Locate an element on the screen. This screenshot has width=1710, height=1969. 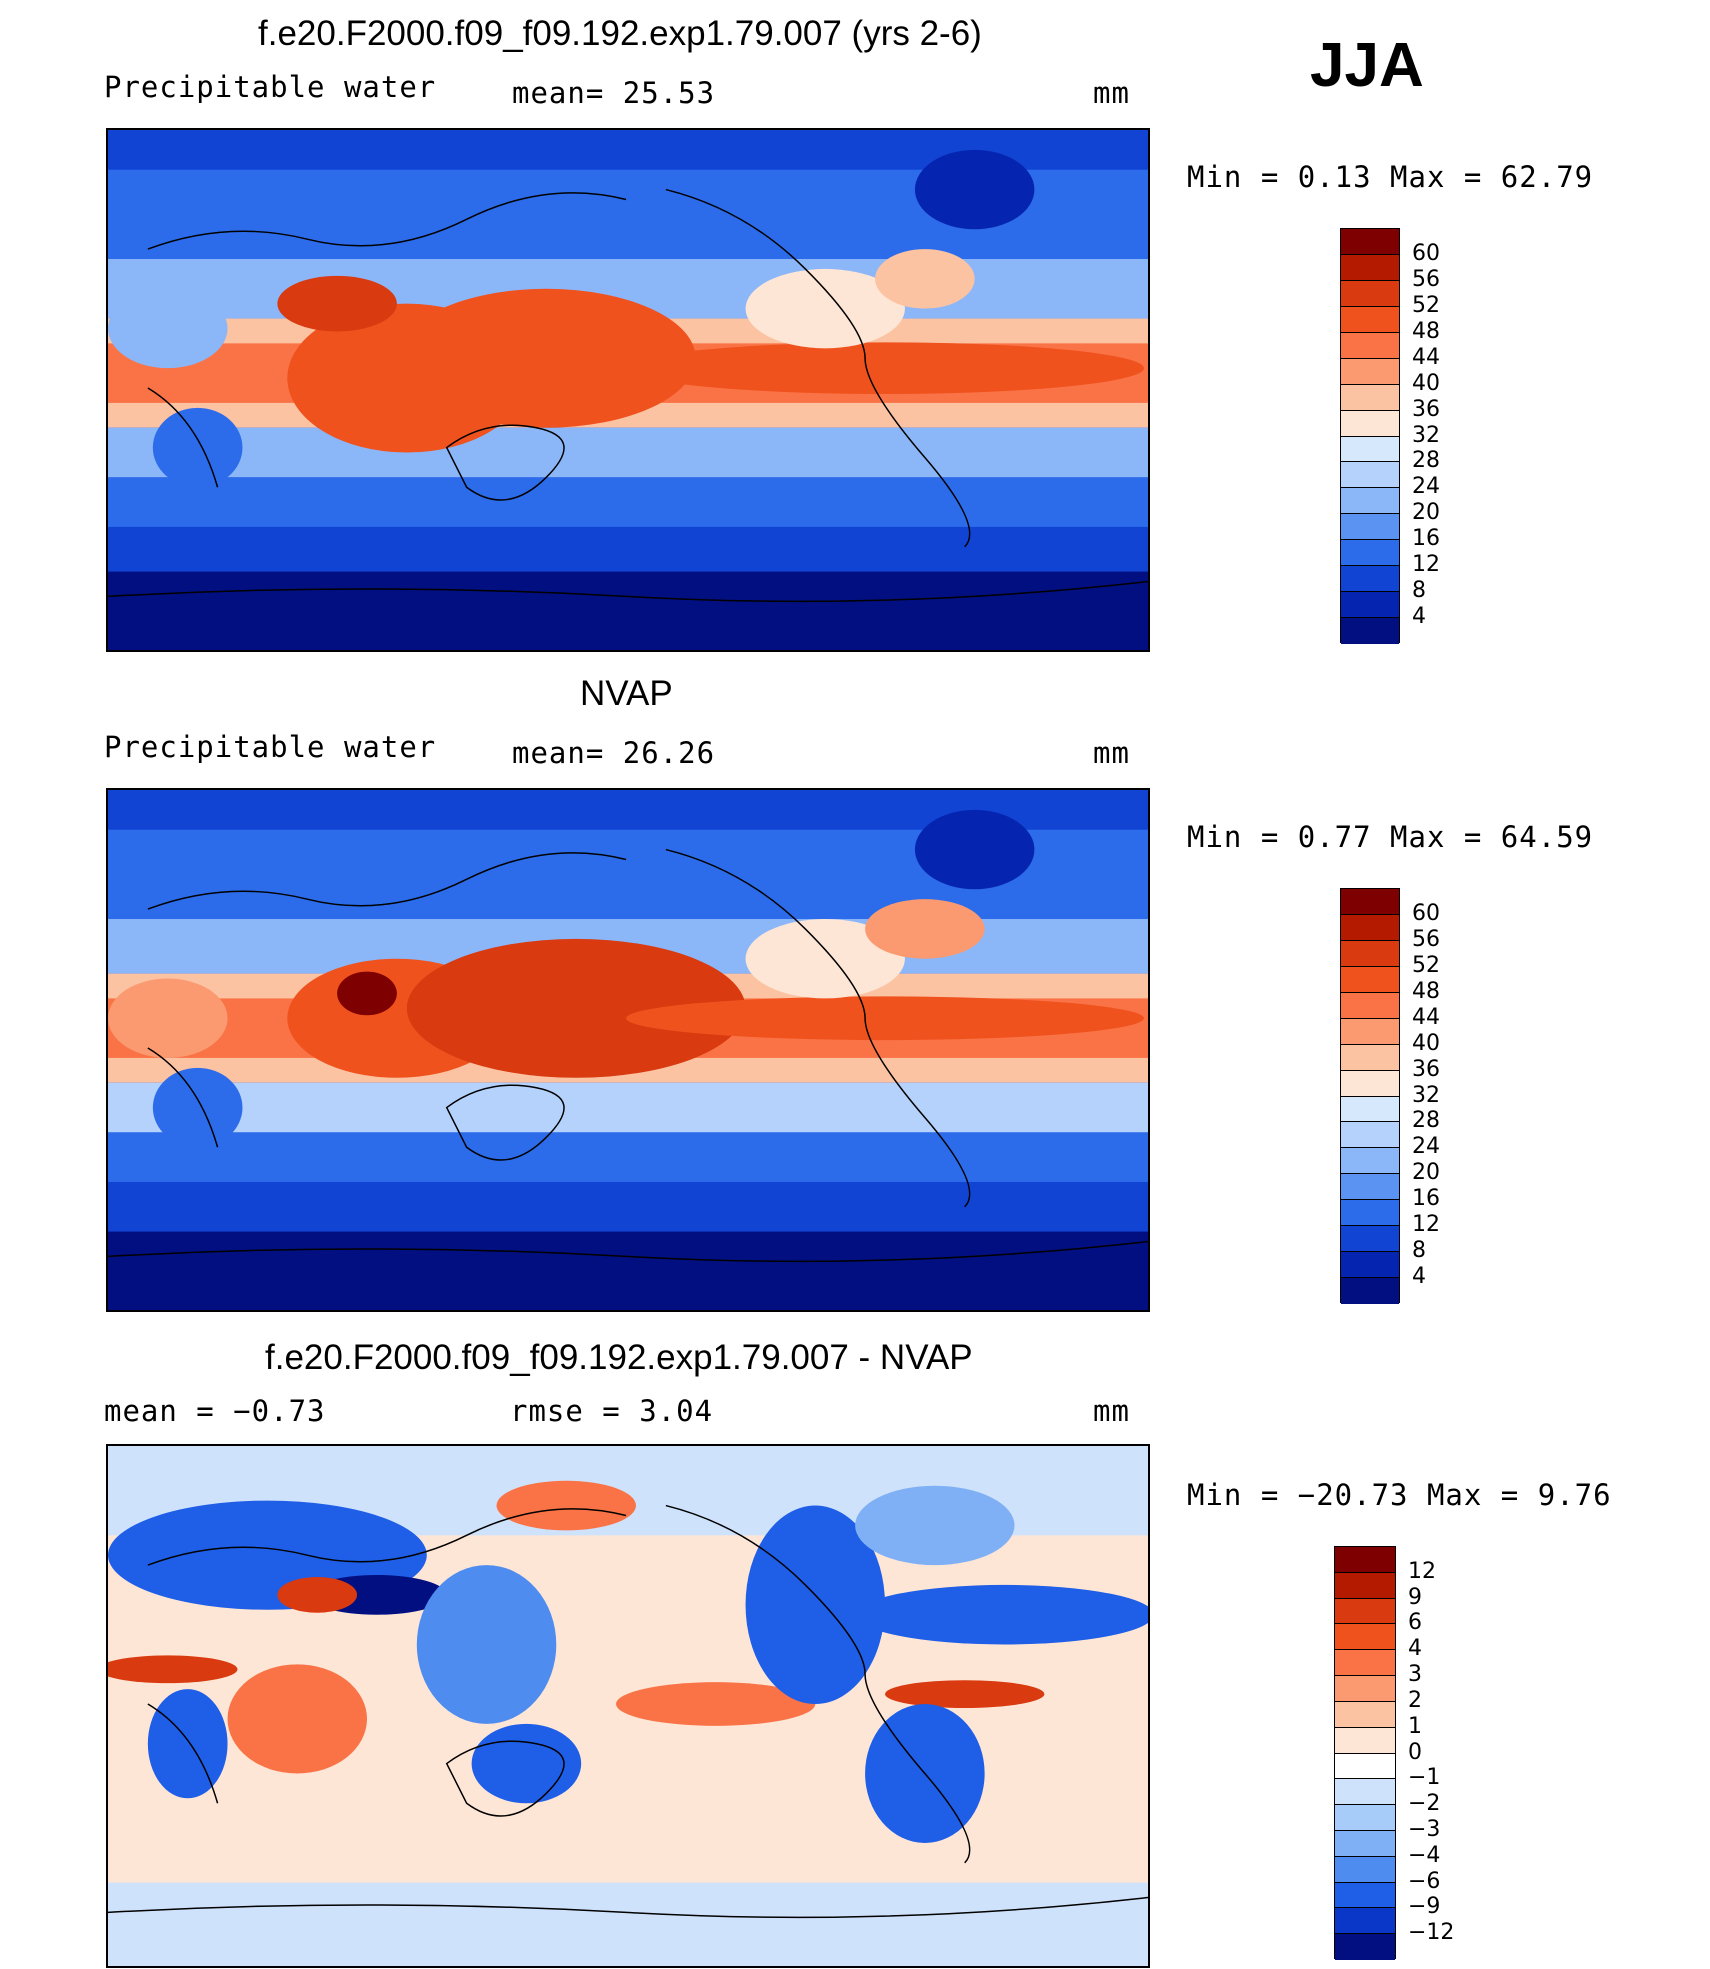
panel-2-title: NVAP is located at coordinates (626, 693).